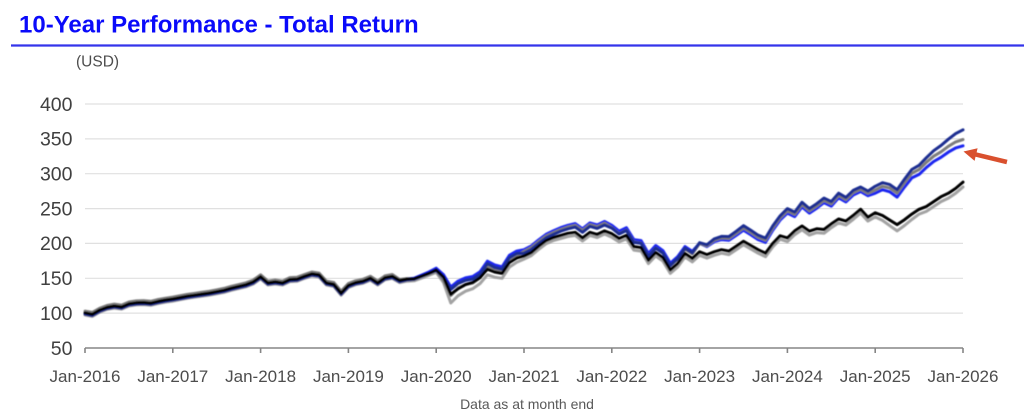 The width and height of the screenshot is (1024, 413). What do you see at coordinates (787, 376) in the screenshot?
I see `svg-text: Jan-2024` at bounding box center [787, 376].